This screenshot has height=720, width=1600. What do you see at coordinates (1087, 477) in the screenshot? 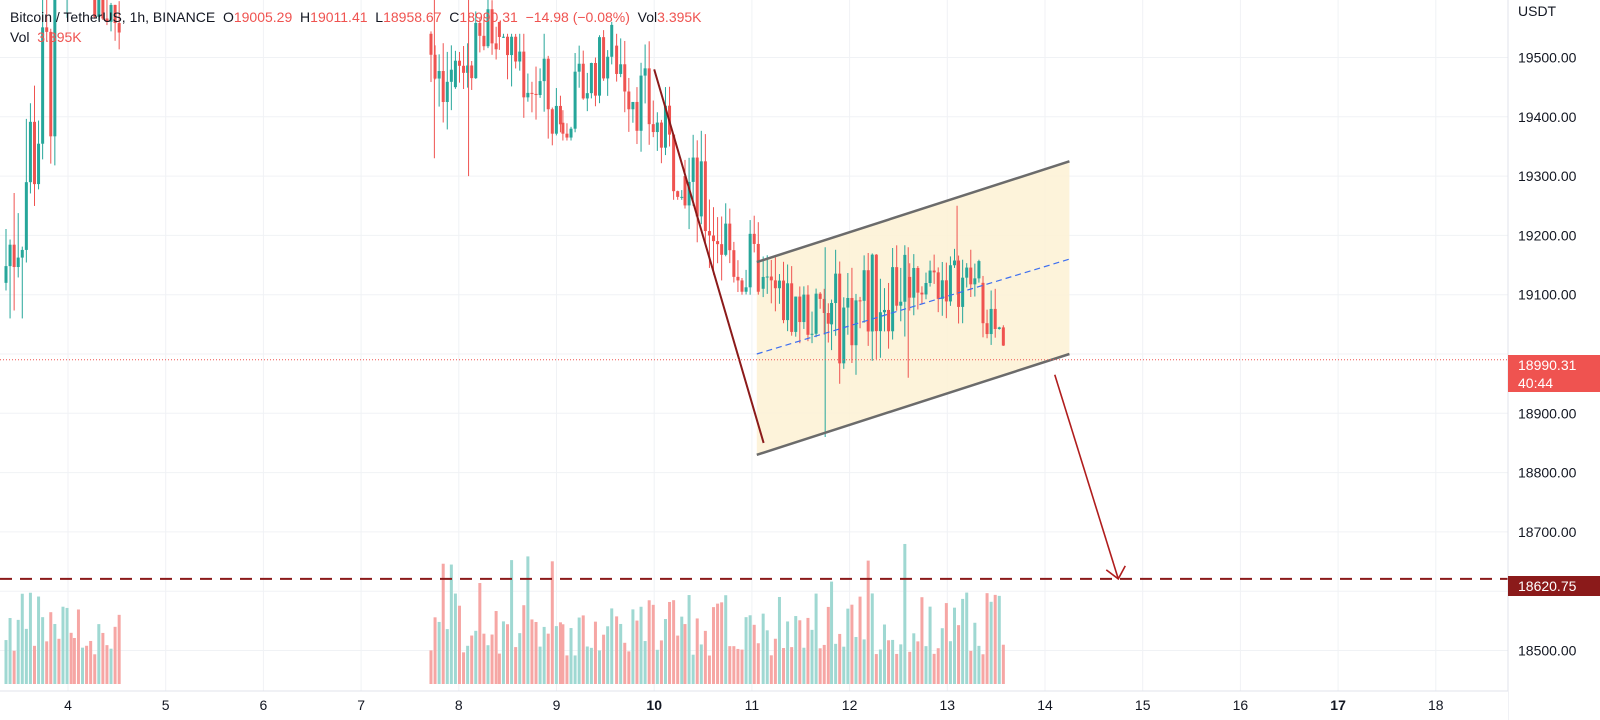
I see `projection-arrow-line` at bounding box center [1087, 477].